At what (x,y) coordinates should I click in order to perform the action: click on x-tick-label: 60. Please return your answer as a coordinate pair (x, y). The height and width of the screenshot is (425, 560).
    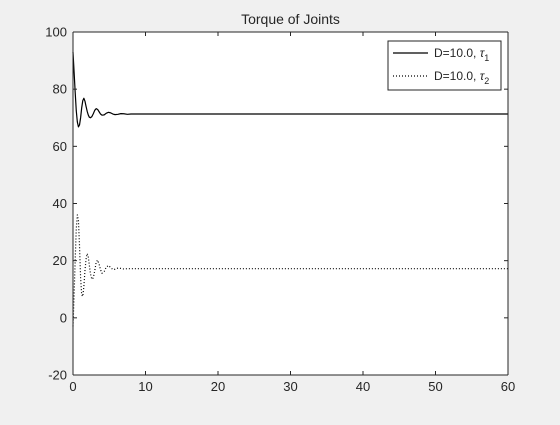
    Looking at the image, I should click on (508, 386).